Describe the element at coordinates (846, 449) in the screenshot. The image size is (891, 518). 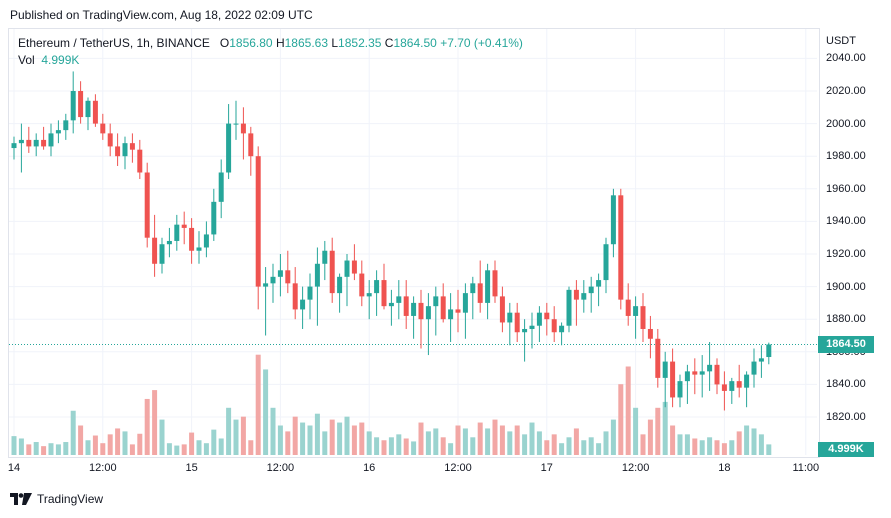
I see `volume-badge: 4.999K` at that location.